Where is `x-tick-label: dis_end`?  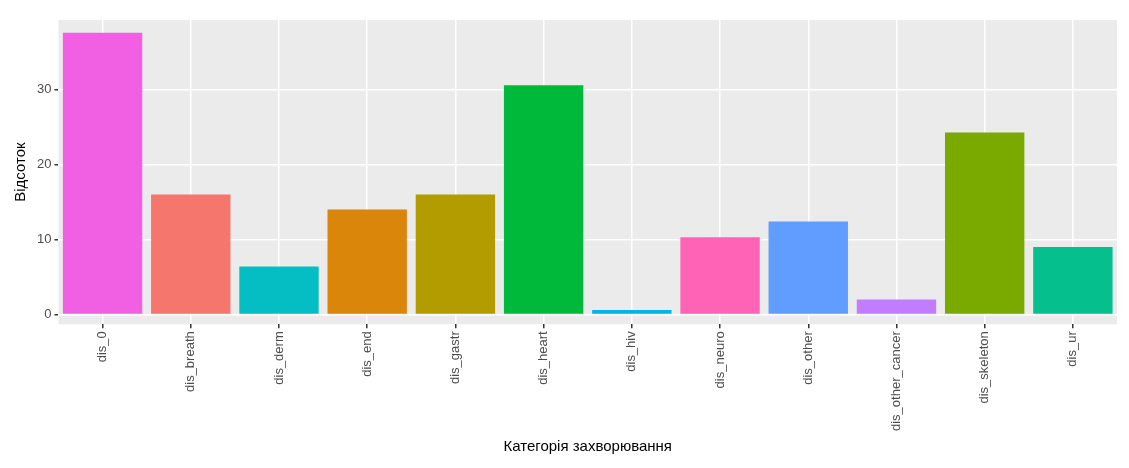 x-tick-label: dis_end is located at coordinates (366, 354).